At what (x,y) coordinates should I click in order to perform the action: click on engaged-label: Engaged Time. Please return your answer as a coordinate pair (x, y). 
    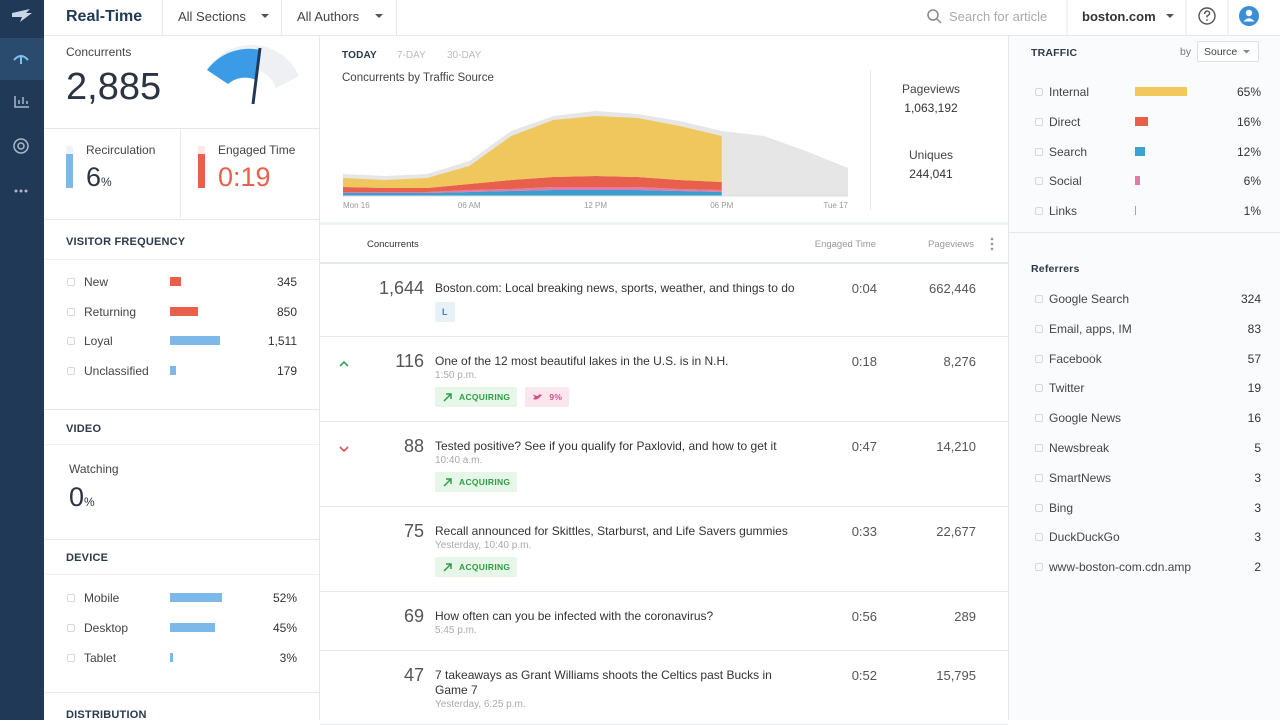
    Looking at the image, I should click on (257, 150).